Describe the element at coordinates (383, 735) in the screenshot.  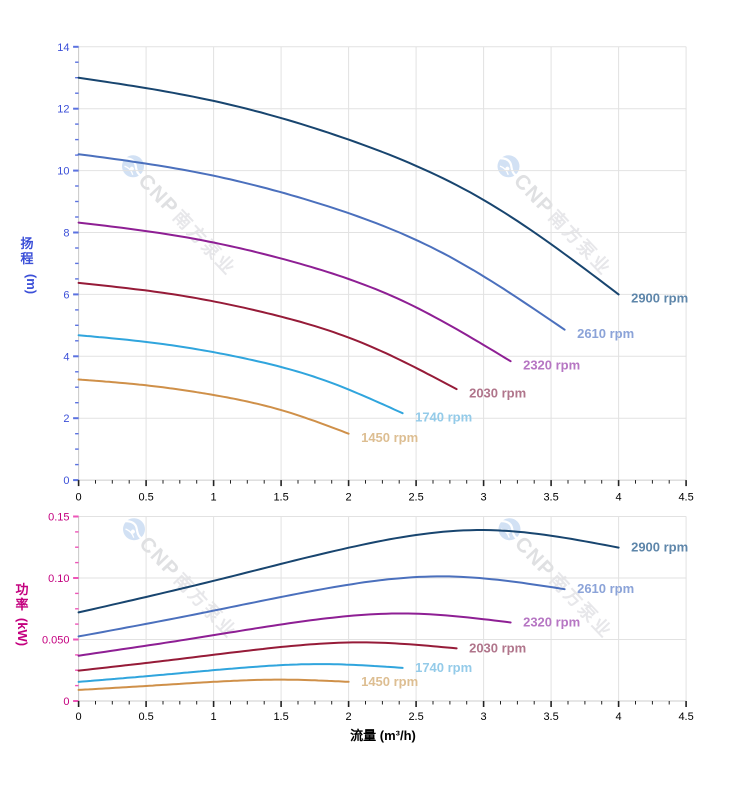
I see `svg-text: 流量 (m³/h)` at that location.